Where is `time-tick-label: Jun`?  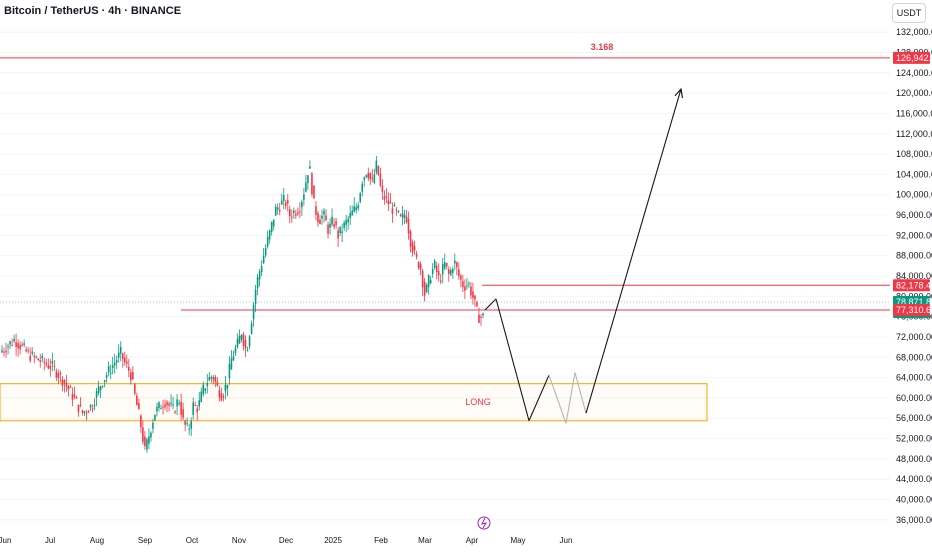 time-tick-label: Jun is located at coordinates (566, 540).